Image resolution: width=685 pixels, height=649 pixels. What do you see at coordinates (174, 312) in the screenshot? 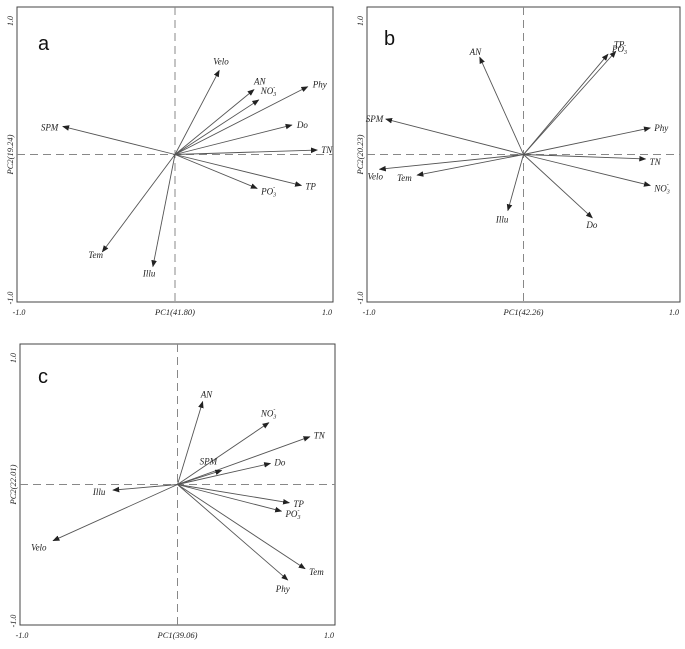
I see `x-axis-label: PC1(41.80)` at bounding box center [174, 312].